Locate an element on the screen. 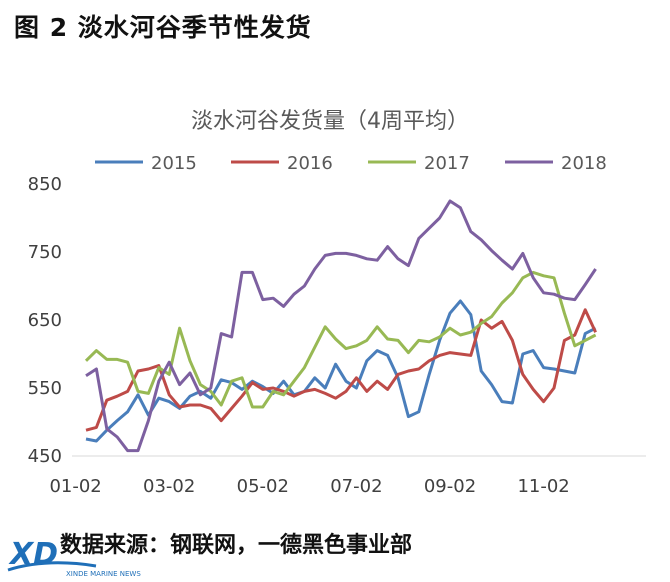 Image resolution: width=670 pixels, height=582 pixels. figure-title: 图 2 淡水河谷季节性发货 is located at coordinates (163, 27).